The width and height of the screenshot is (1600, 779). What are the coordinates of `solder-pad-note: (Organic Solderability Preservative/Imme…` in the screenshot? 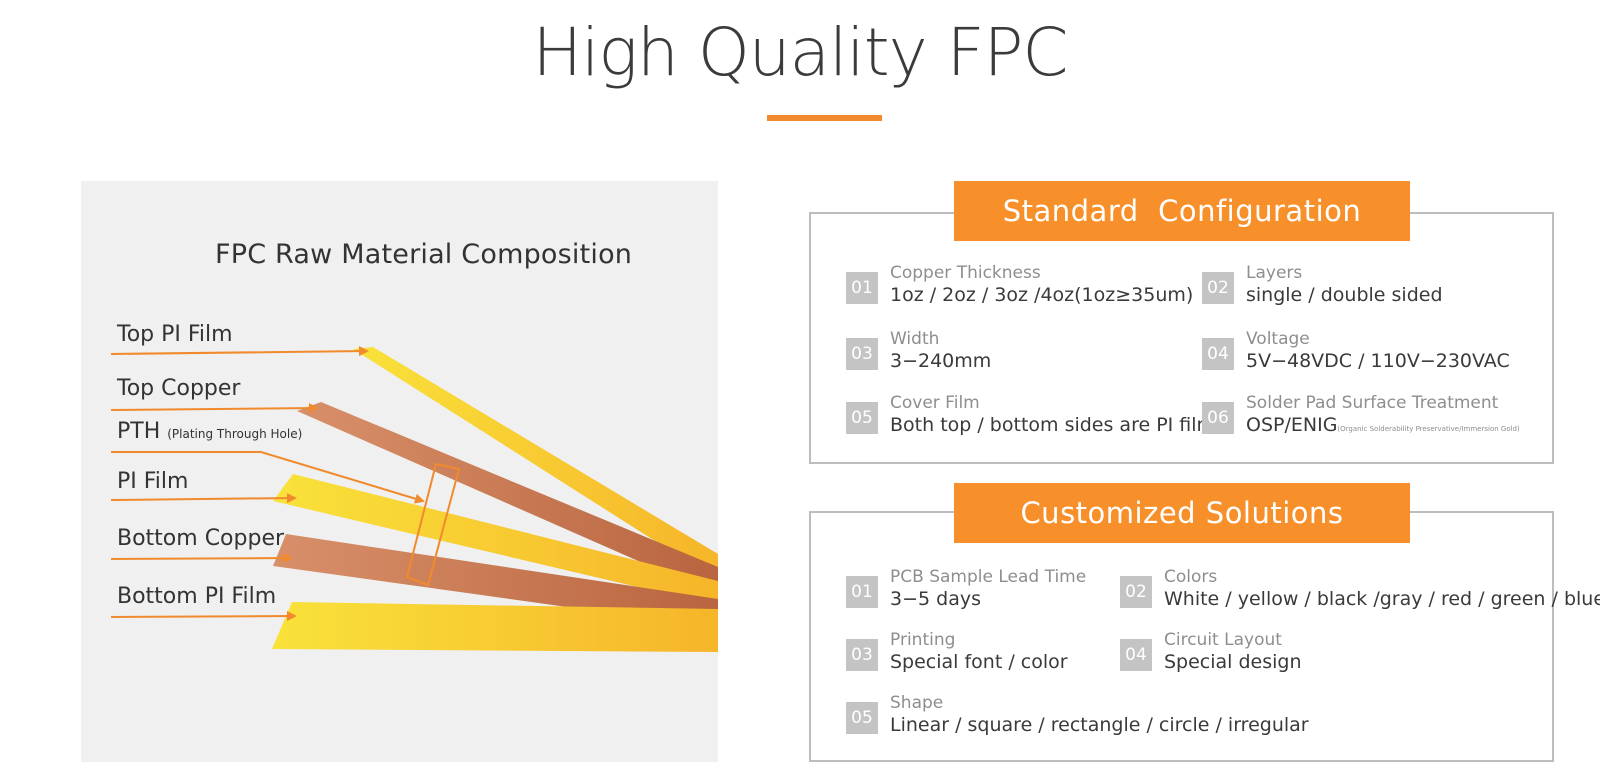 It's located at (1428, 429).